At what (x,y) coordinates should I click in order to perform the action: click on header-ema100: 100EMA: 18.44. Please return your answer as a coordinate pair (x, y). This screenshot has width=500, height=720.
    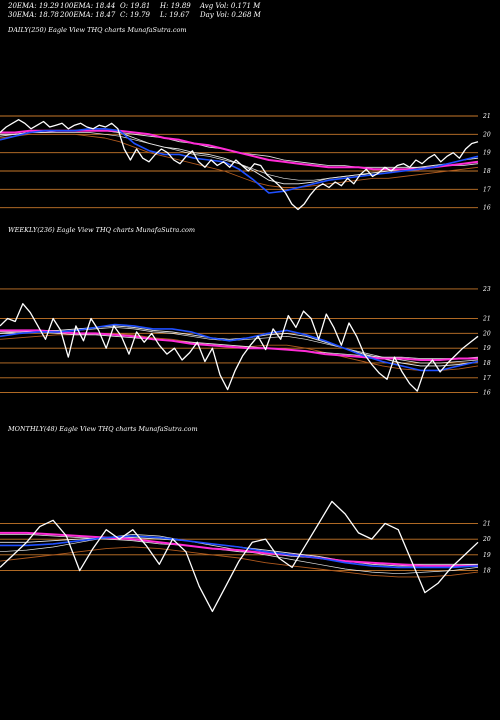
    Looking at the image, I should click on (88, 6).